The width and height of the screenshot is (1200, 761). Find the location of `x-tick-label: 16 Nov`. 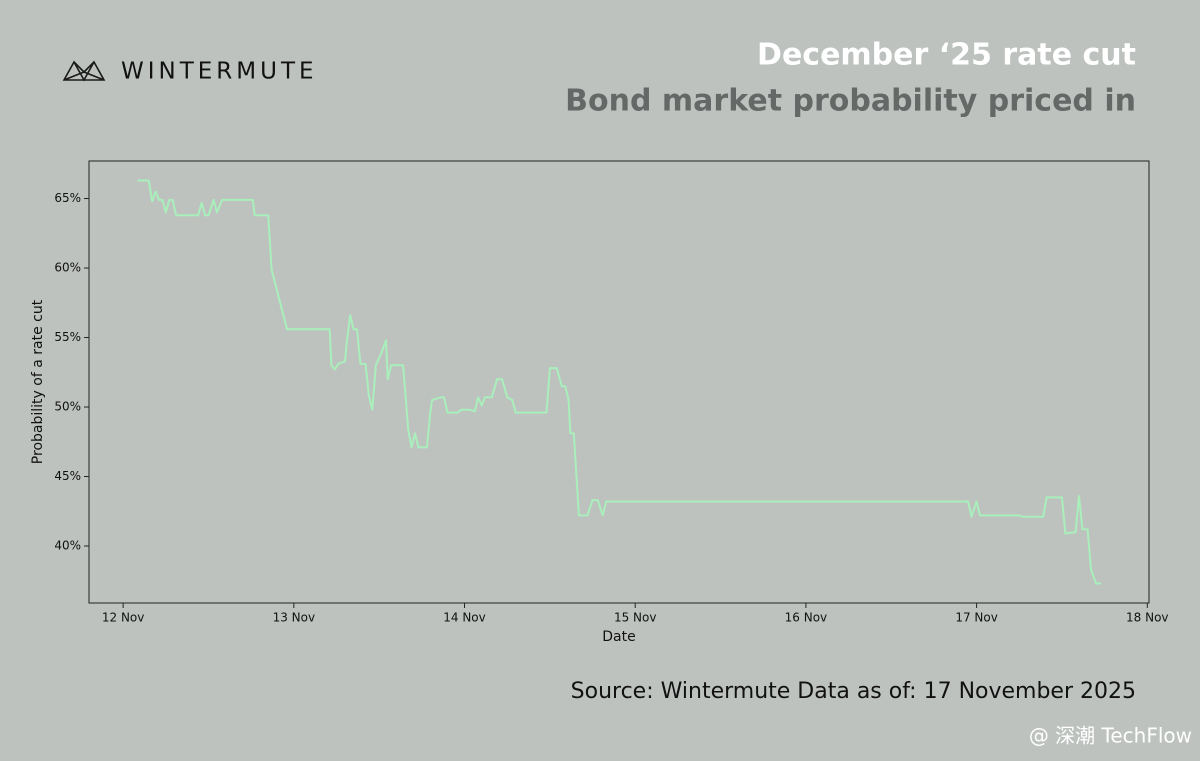

x-tick-label: 16 Nov is located at coordinates (806, 618).